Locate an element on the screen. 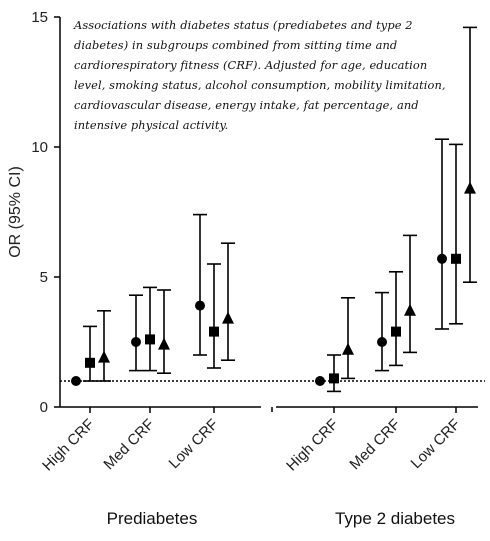 The width and height of the screenshot is (490, 541). y-tick-label: 0 is located at coordinates (44, 407).